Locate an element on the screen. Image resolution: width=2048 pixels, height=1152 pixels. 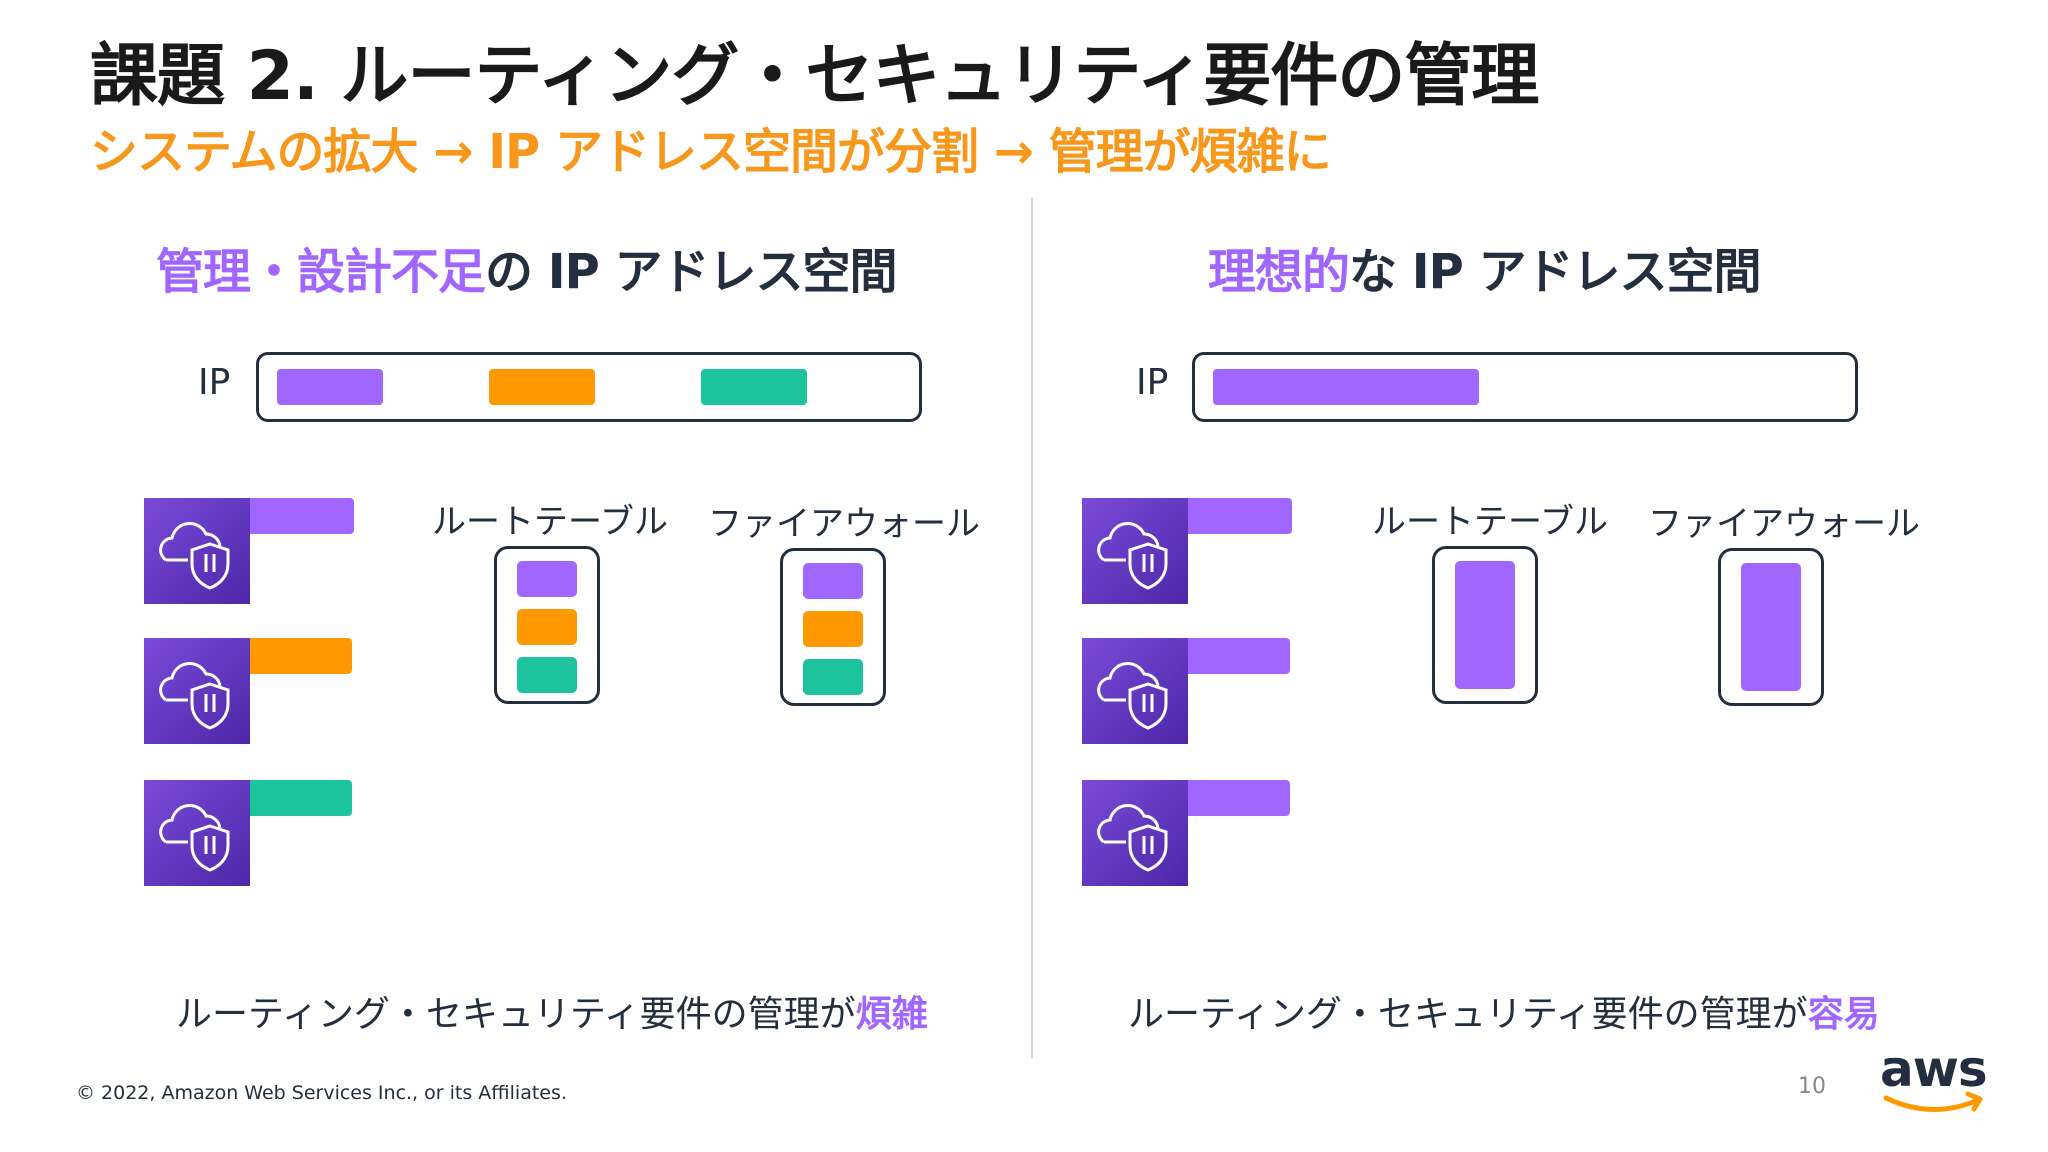
route-entry-orange is located at coordinates (547, 627).